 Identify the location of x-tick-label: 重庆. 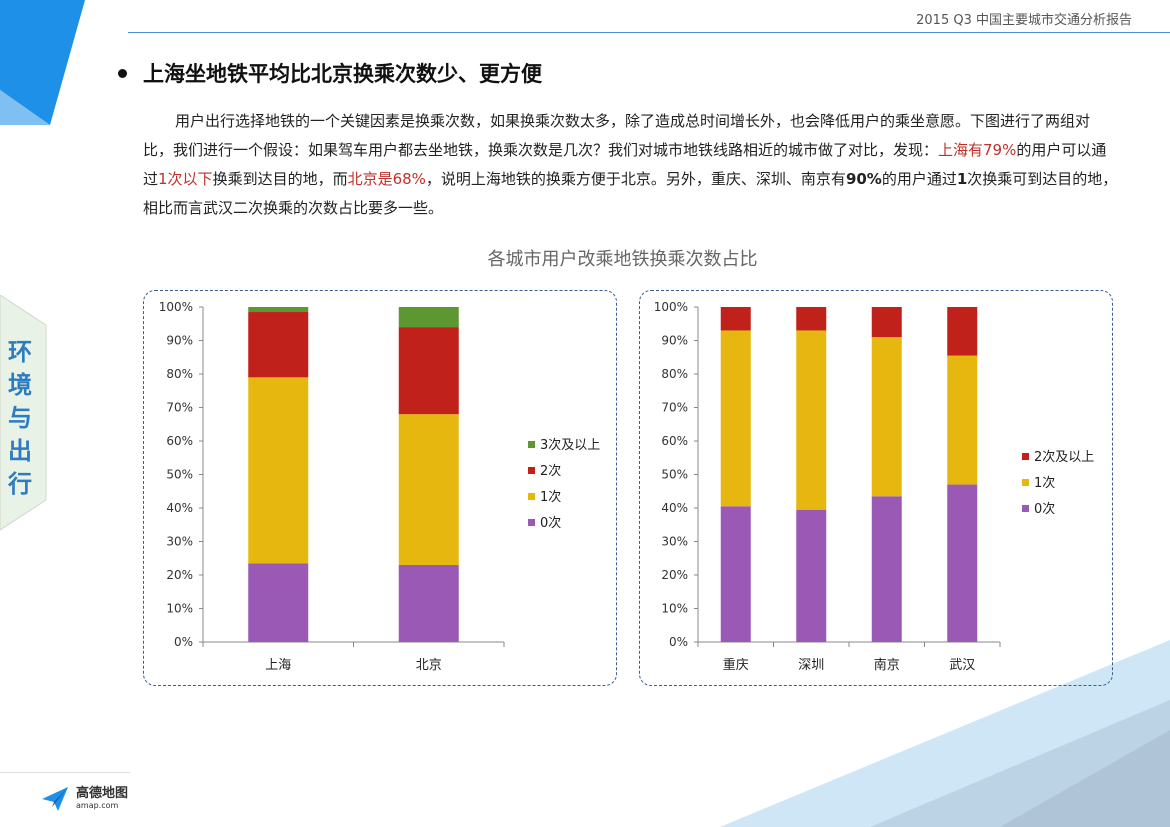
(736, 665).